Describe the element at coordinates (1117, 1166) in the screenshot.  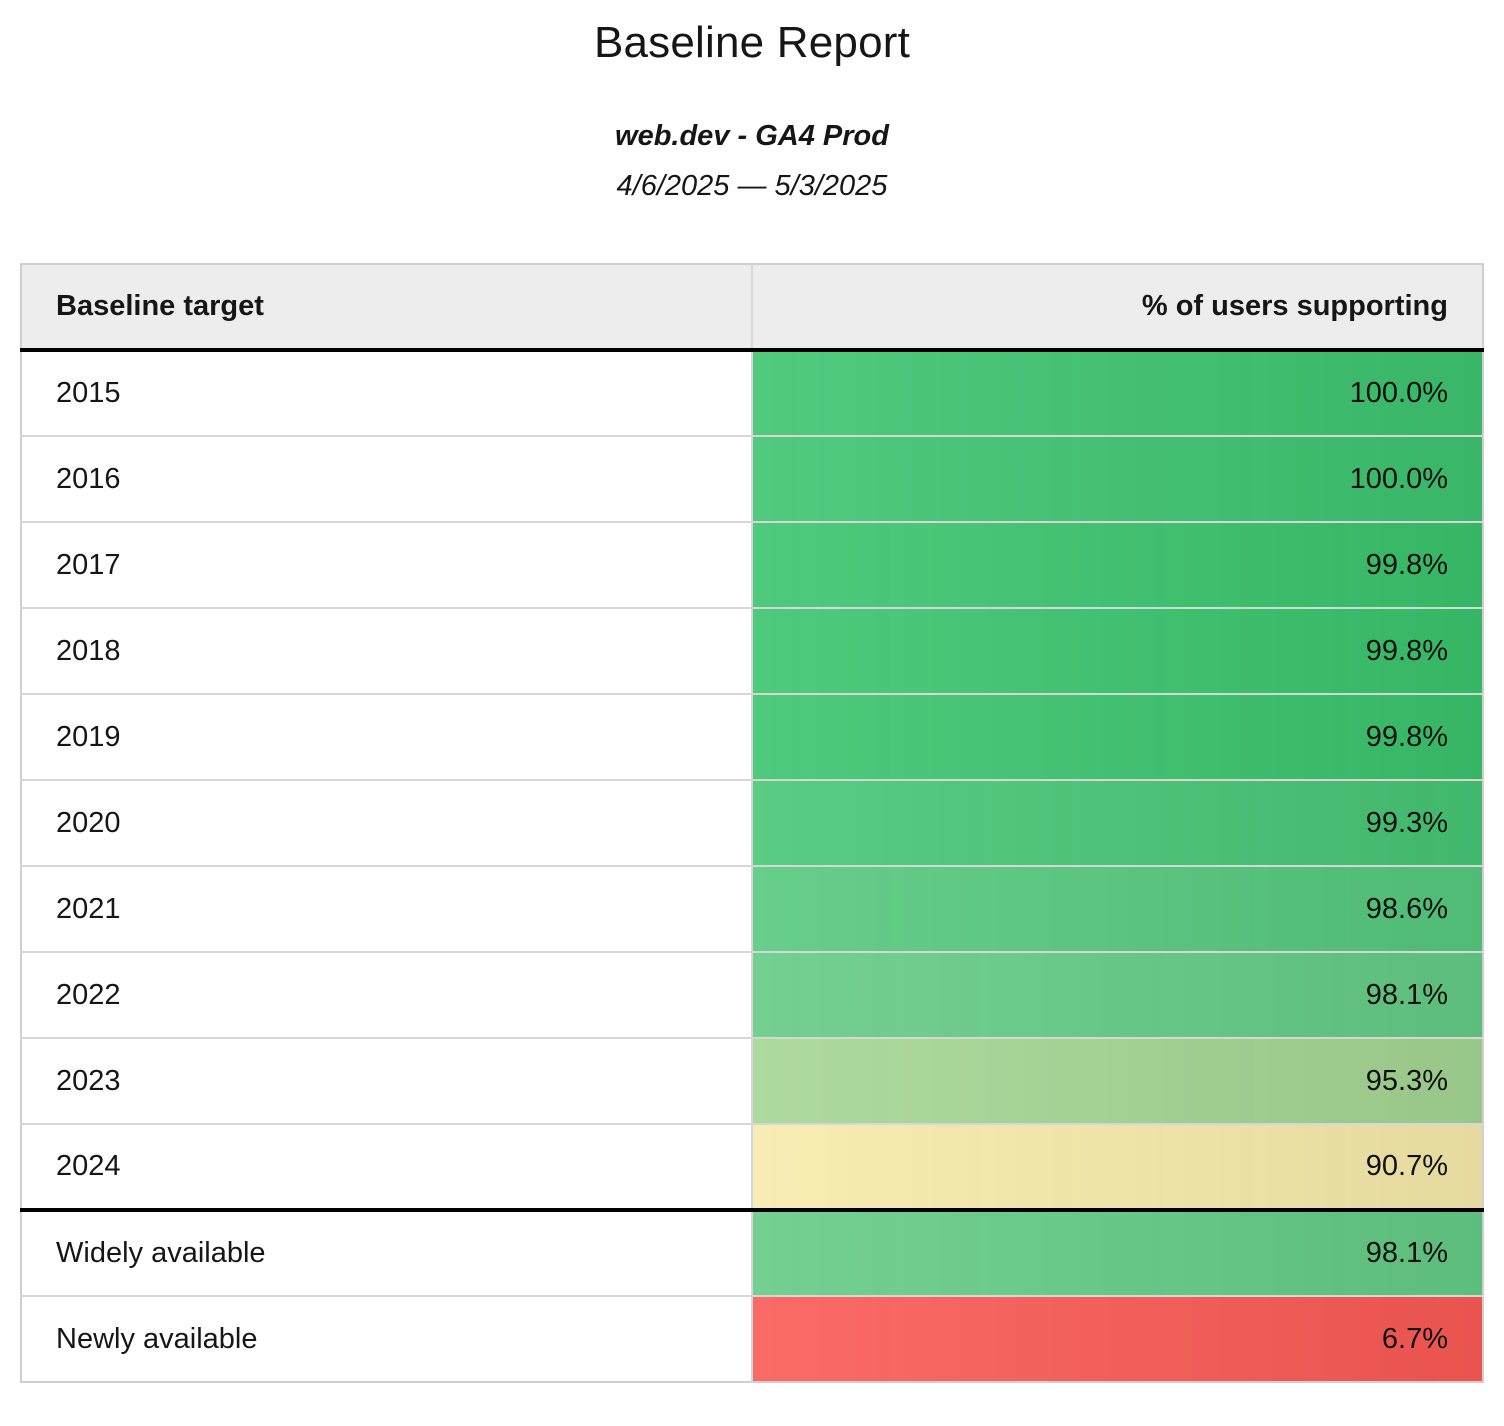
I see `value-cell: 90.7%` at that location.